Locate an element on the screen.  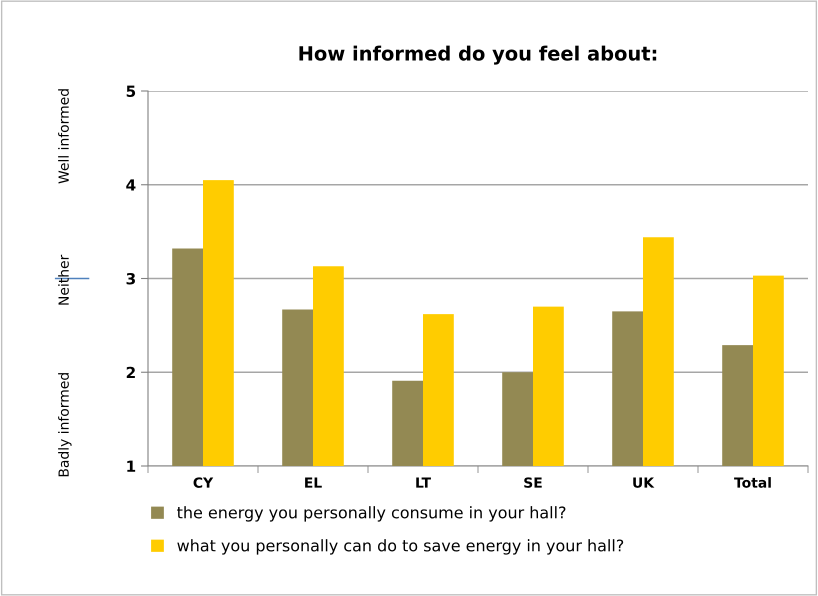
y-tick-label: 5 is located at coordinates (131, 92).